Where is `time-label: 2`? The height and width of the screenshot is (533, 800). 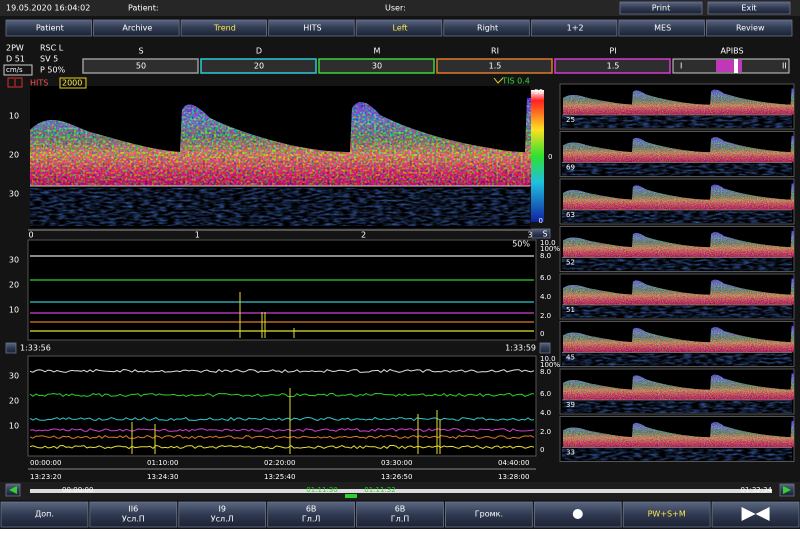 time-label: 2 is located at coordinates (363, 235).